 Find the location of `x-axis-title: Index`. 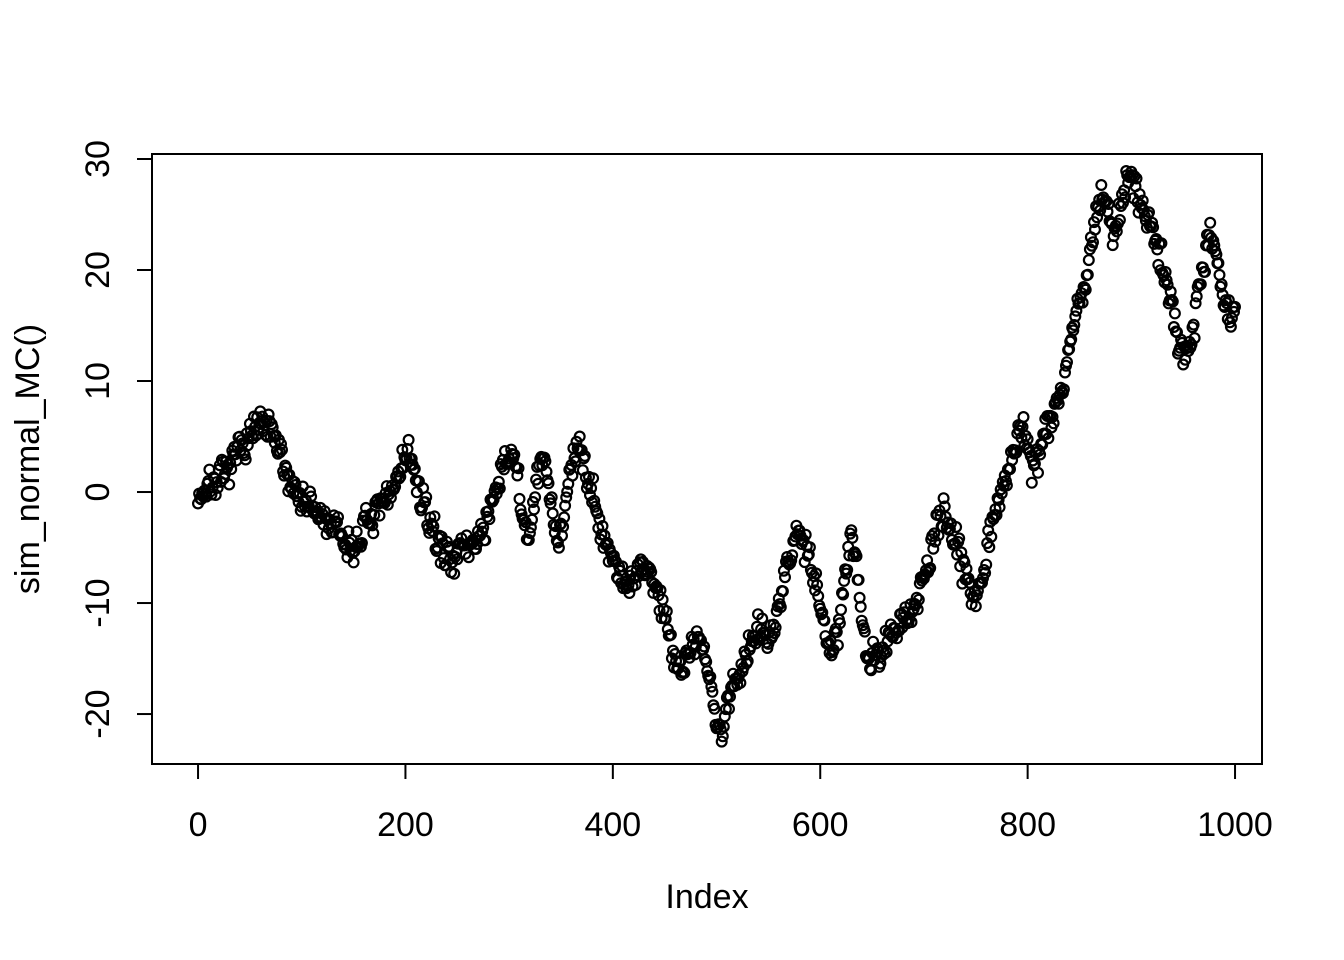

x-axis-title: Index is located at coordinates (706, 897).